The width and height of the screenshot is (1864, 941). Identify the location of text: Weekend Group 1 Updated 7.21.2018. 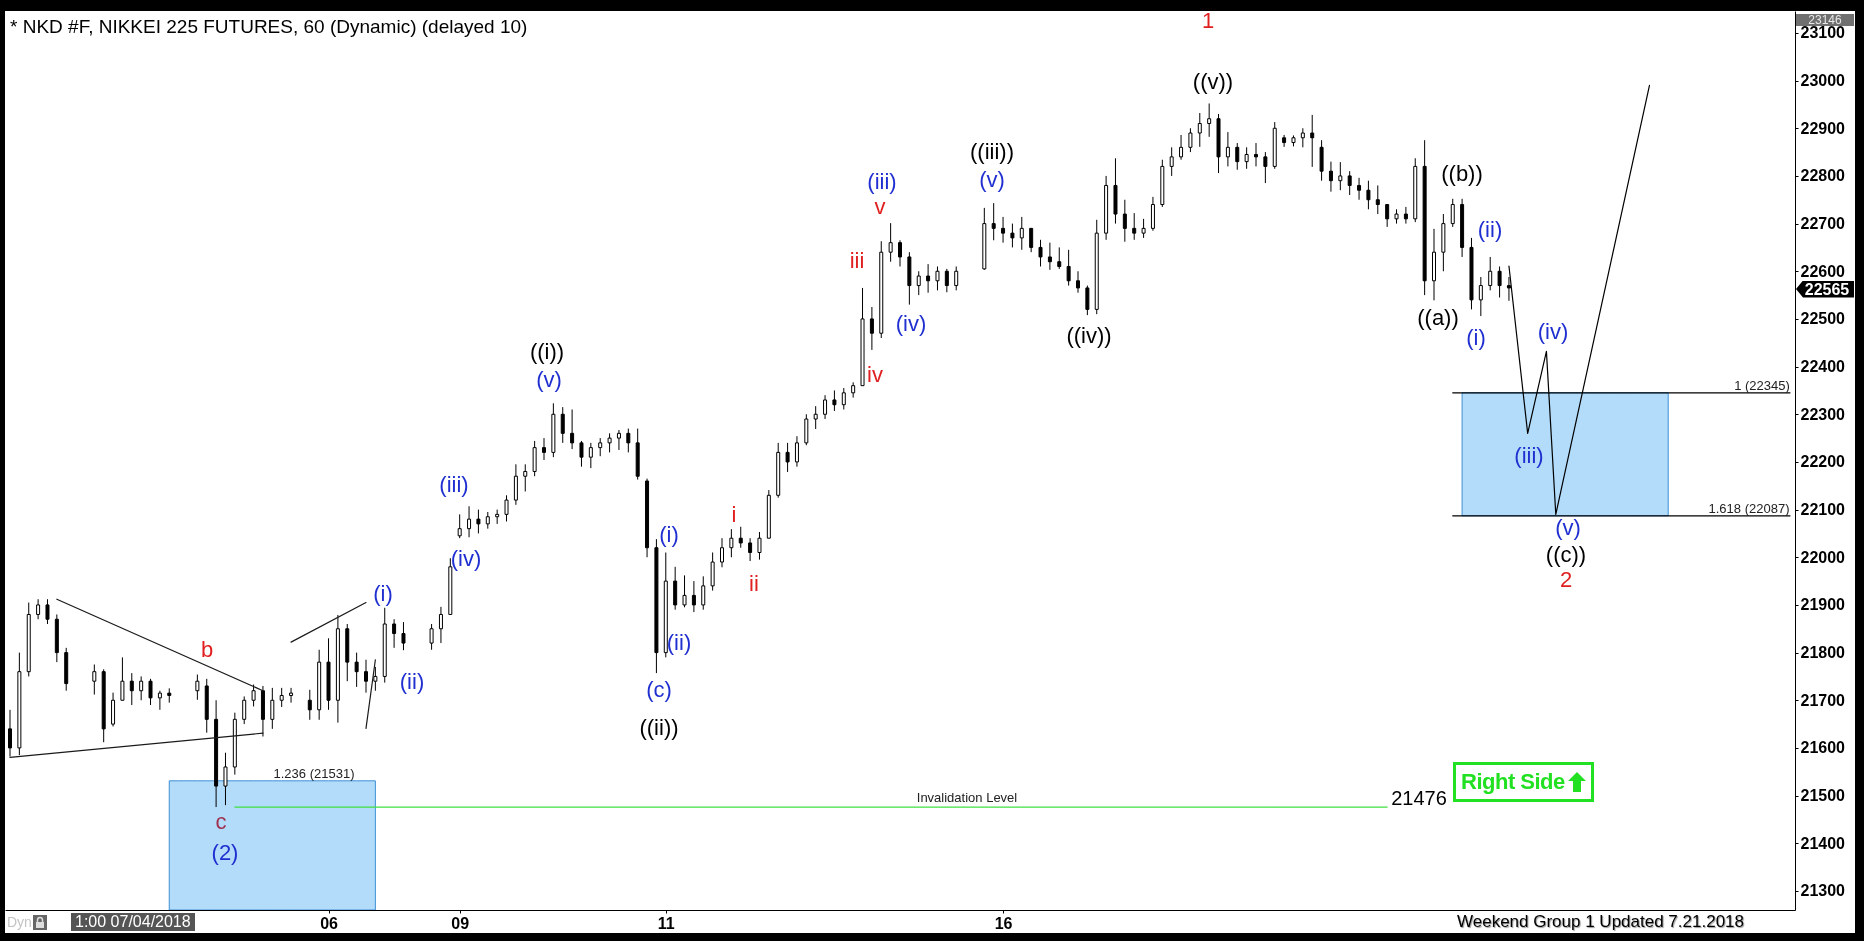
(1600, 921).